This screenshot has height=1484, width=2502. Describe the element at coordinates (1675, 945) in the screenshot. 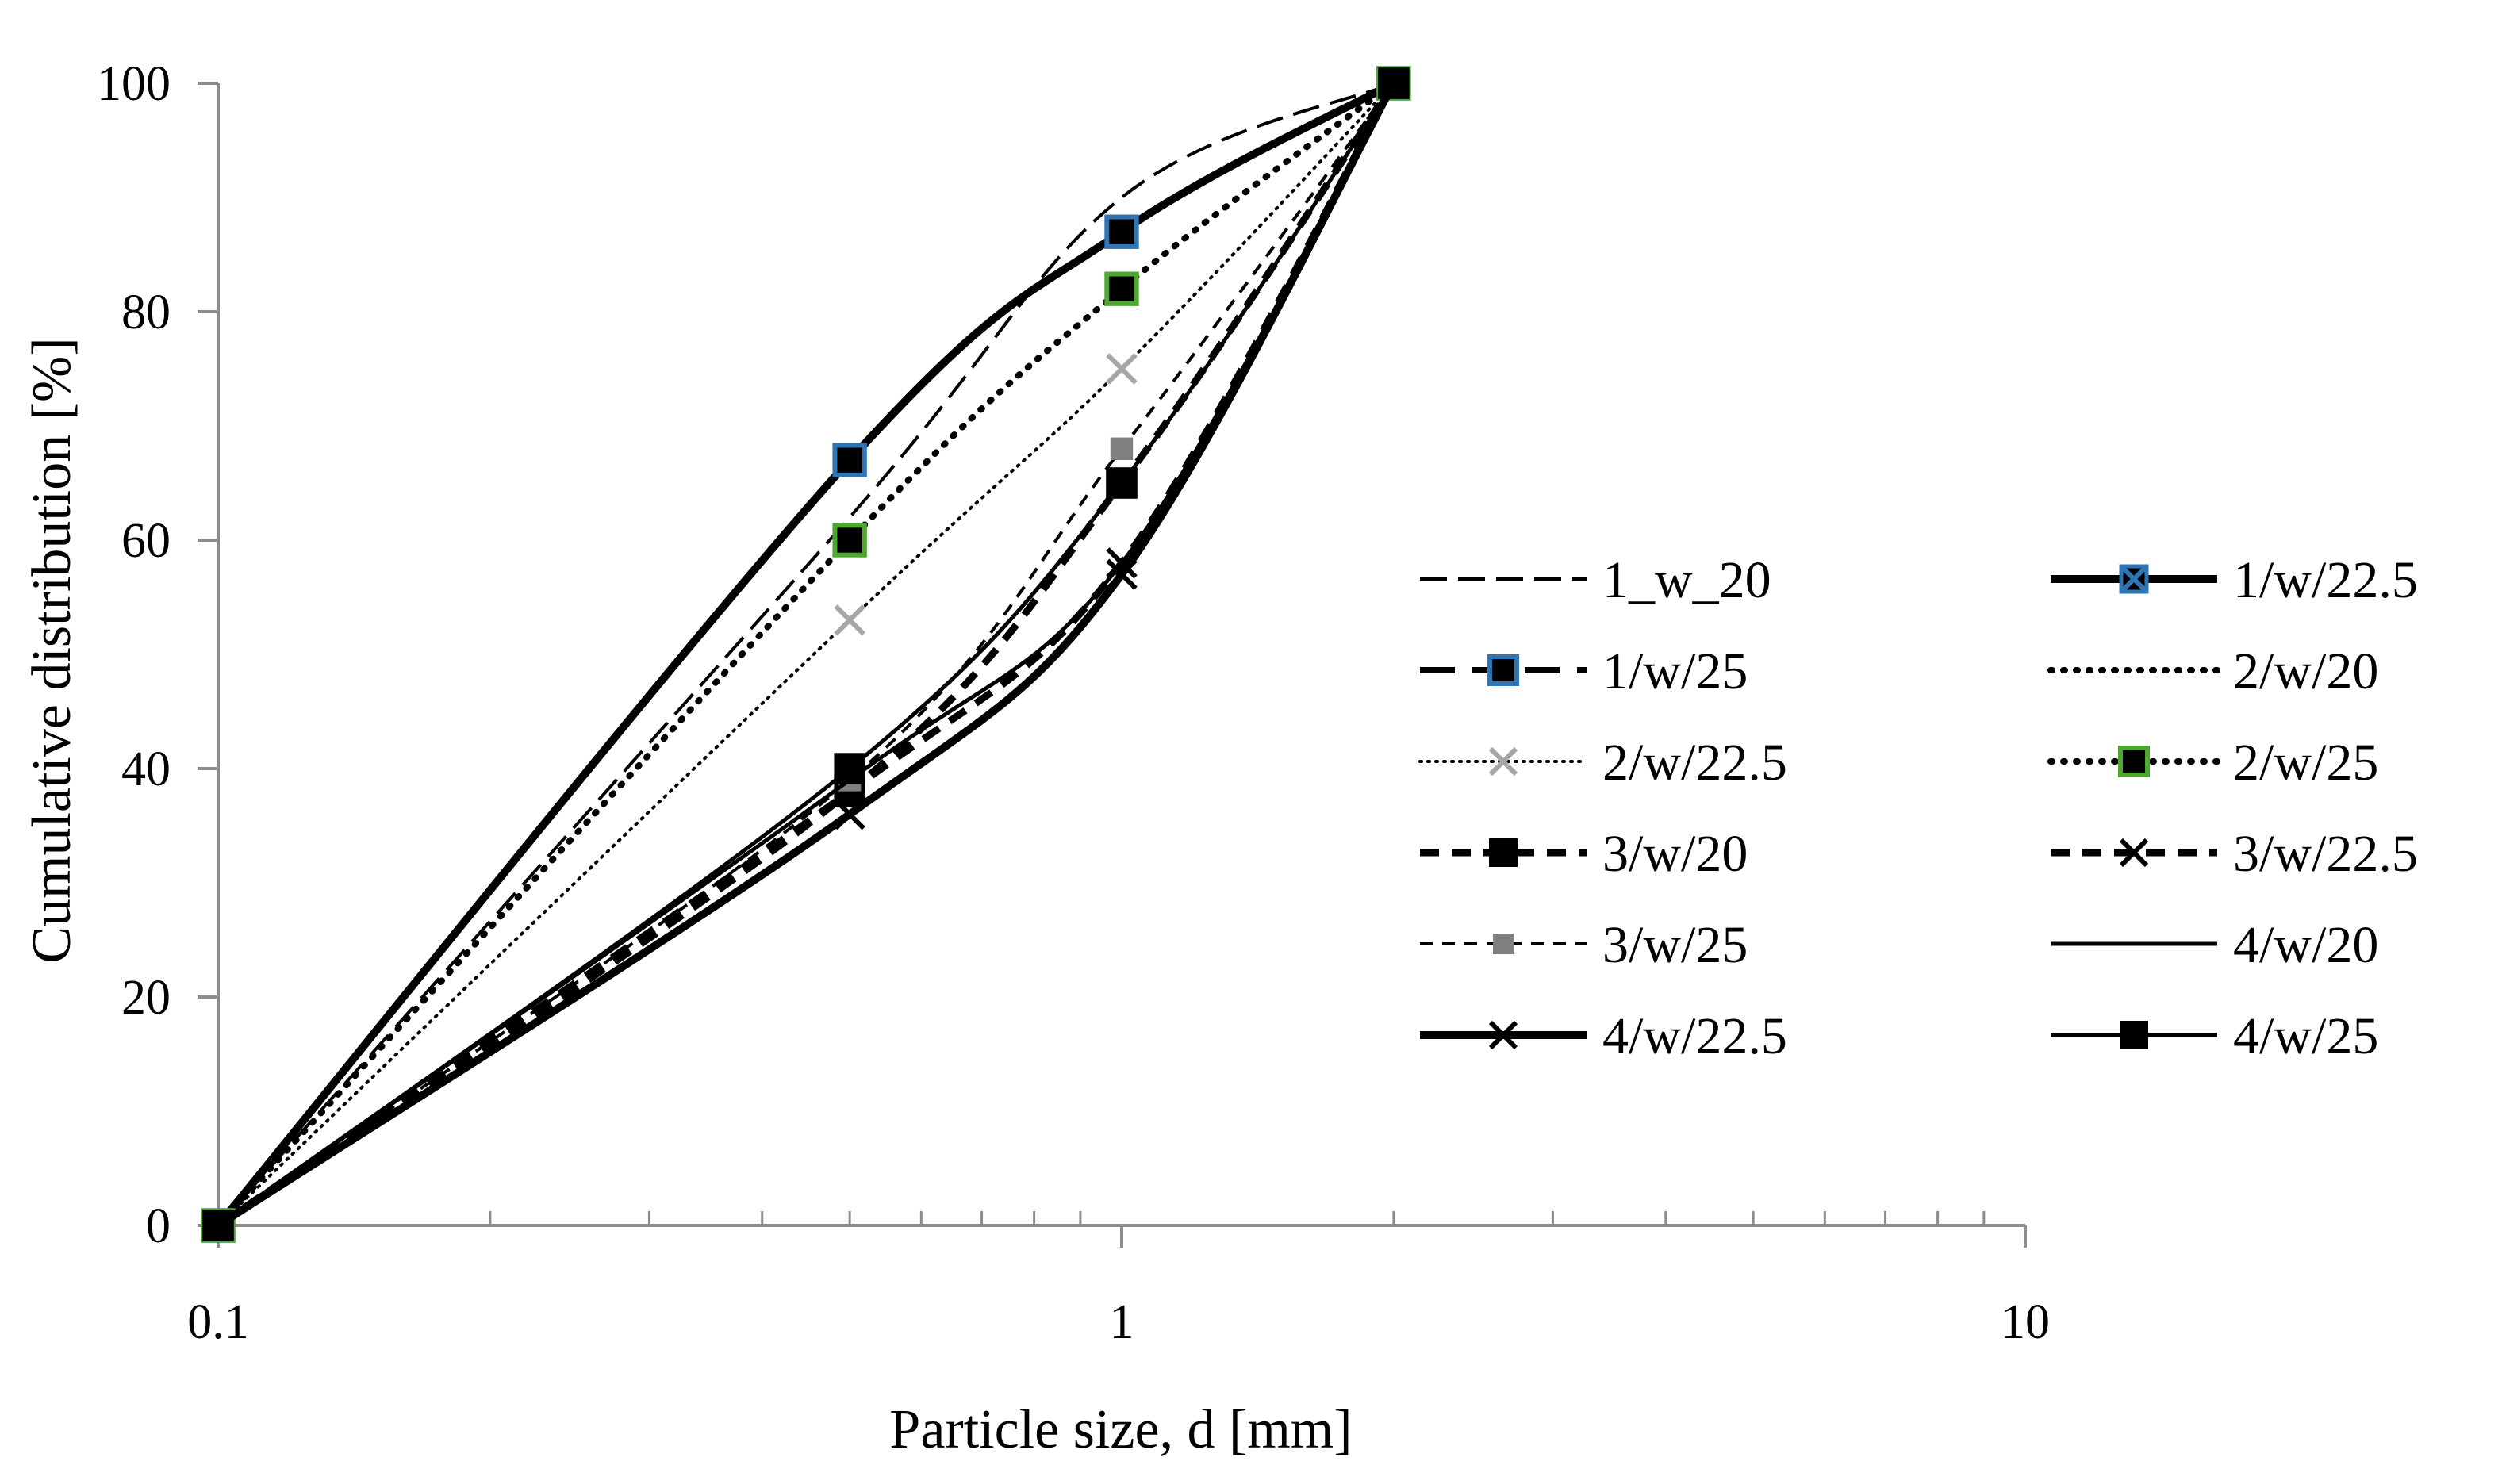

I see `legend-label: 3/w/25` at that location.